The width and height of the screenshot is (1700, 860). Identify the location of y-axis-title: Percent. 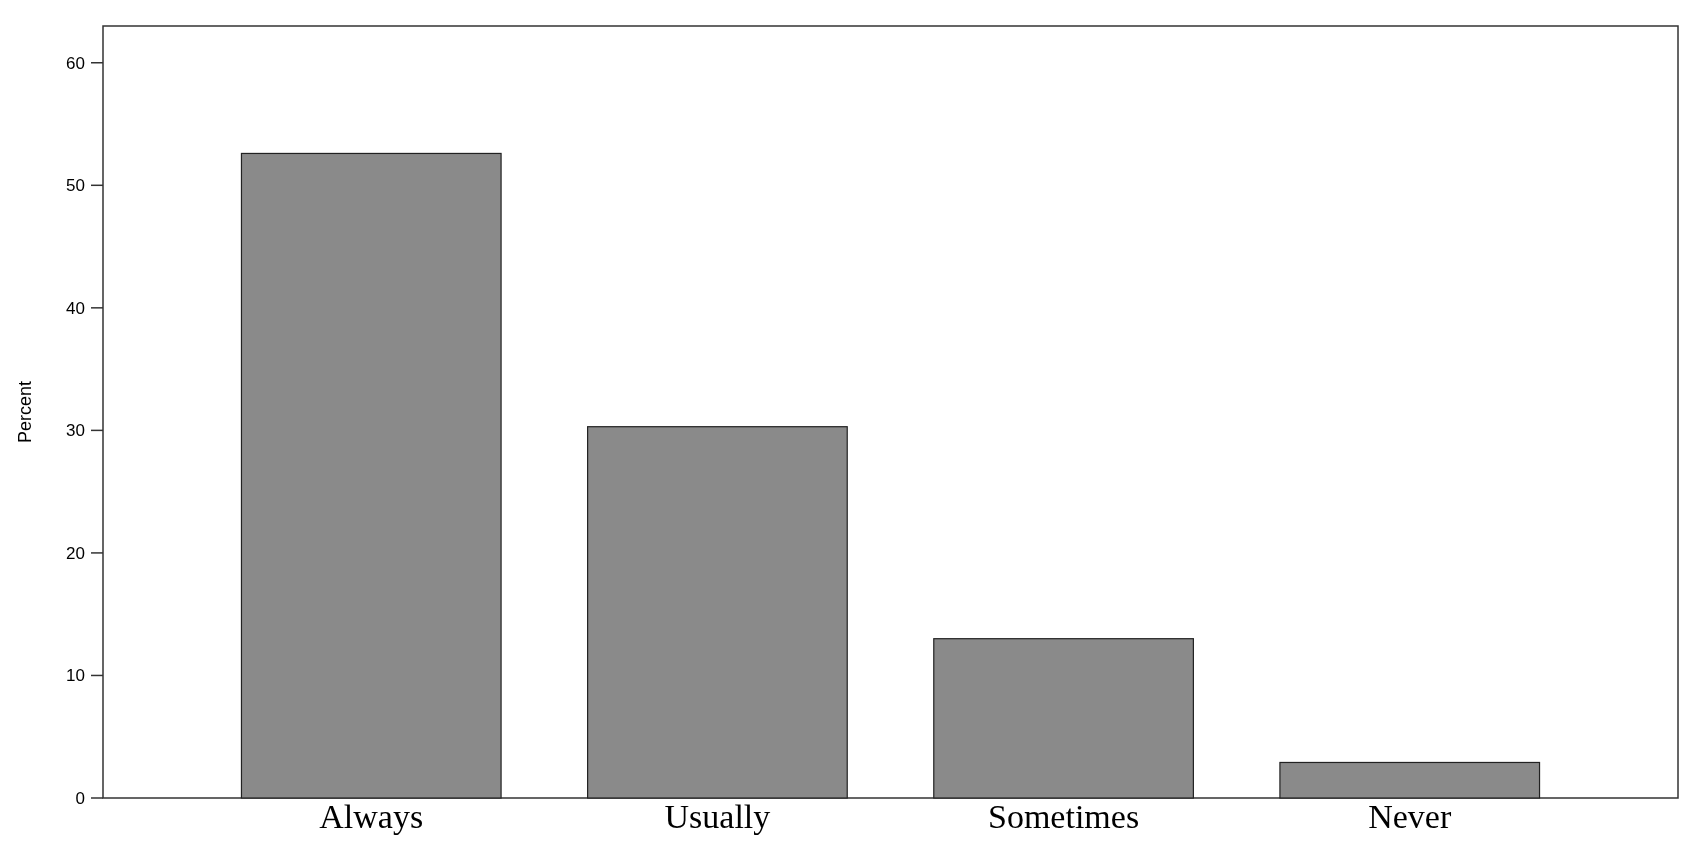
(25, 412).